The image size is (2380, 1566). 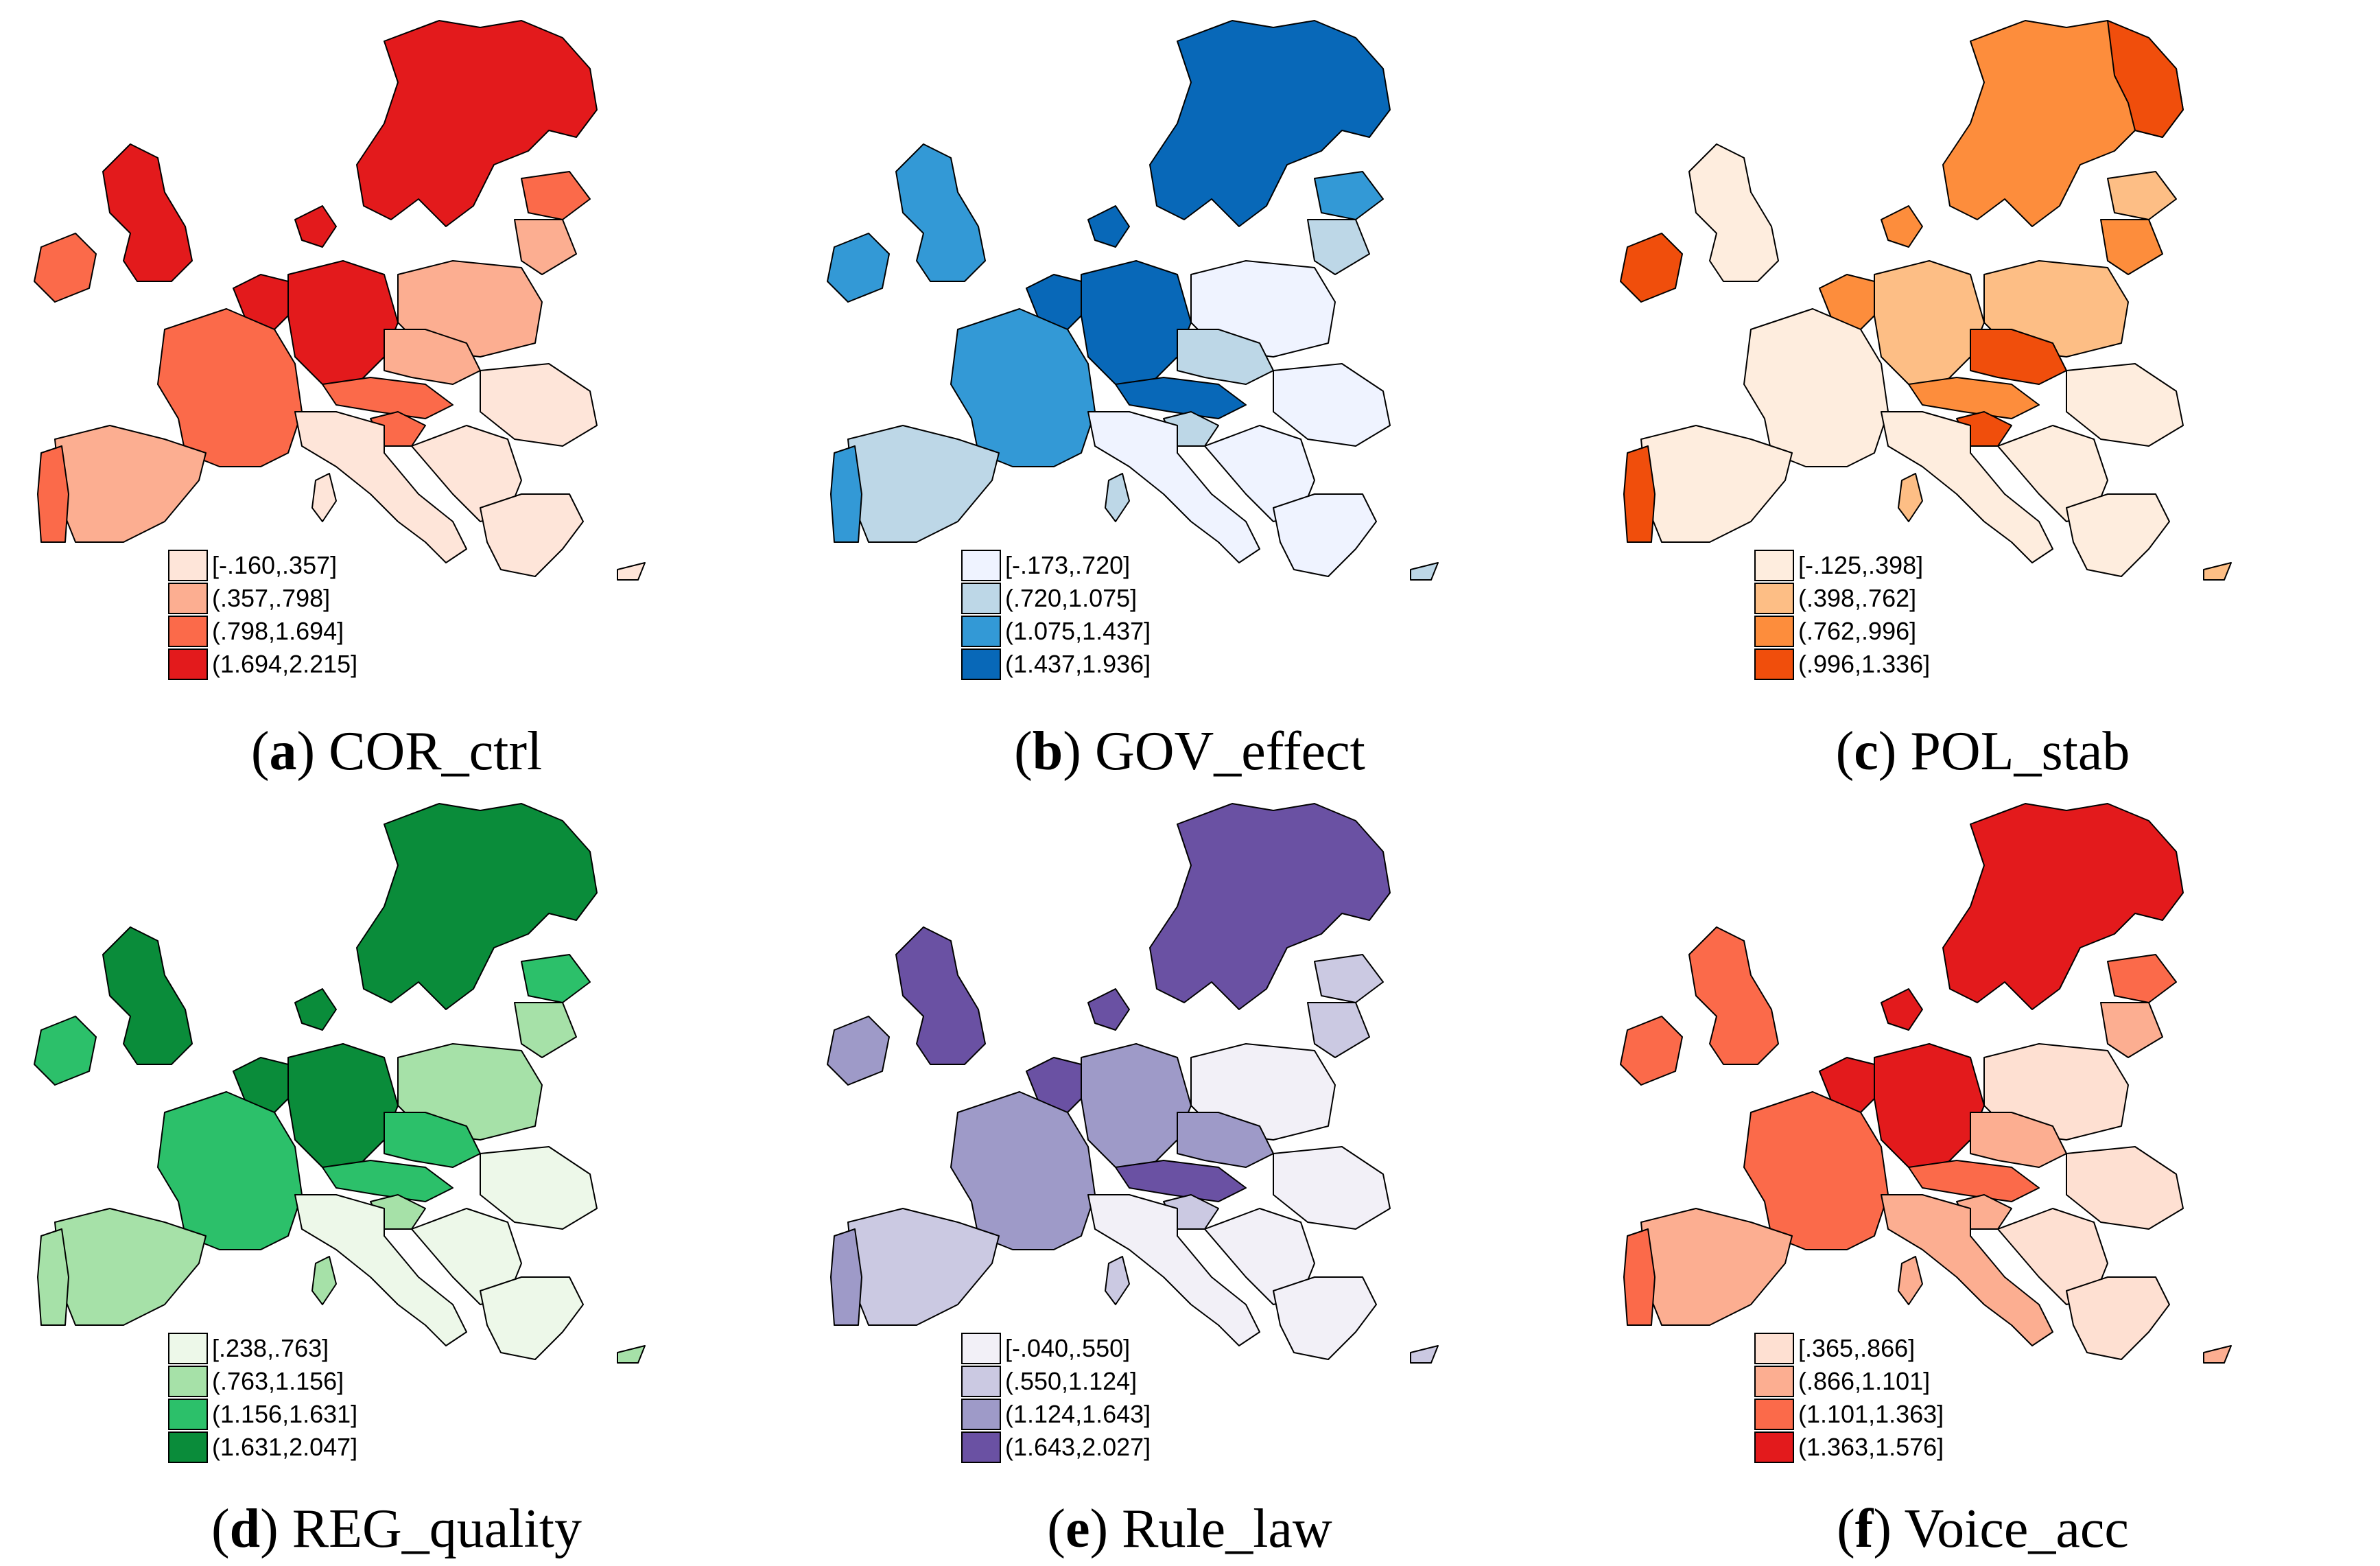 What do you see at coordinates (1871, 1447) in the screenshot?
I see `legend-label: (1.363,1.576]` at bounding box center [1871, 1447].